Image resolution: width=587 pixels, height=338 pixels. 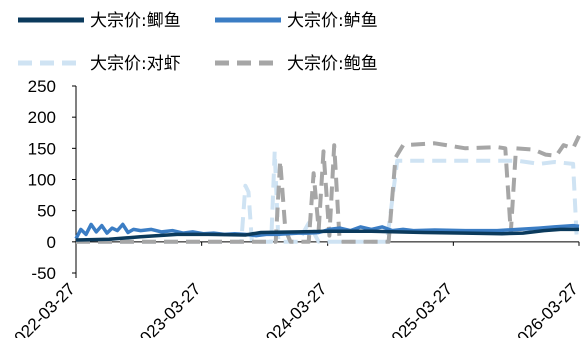 I want to click on y-tick-label: 150, so click(x=42, y=148).